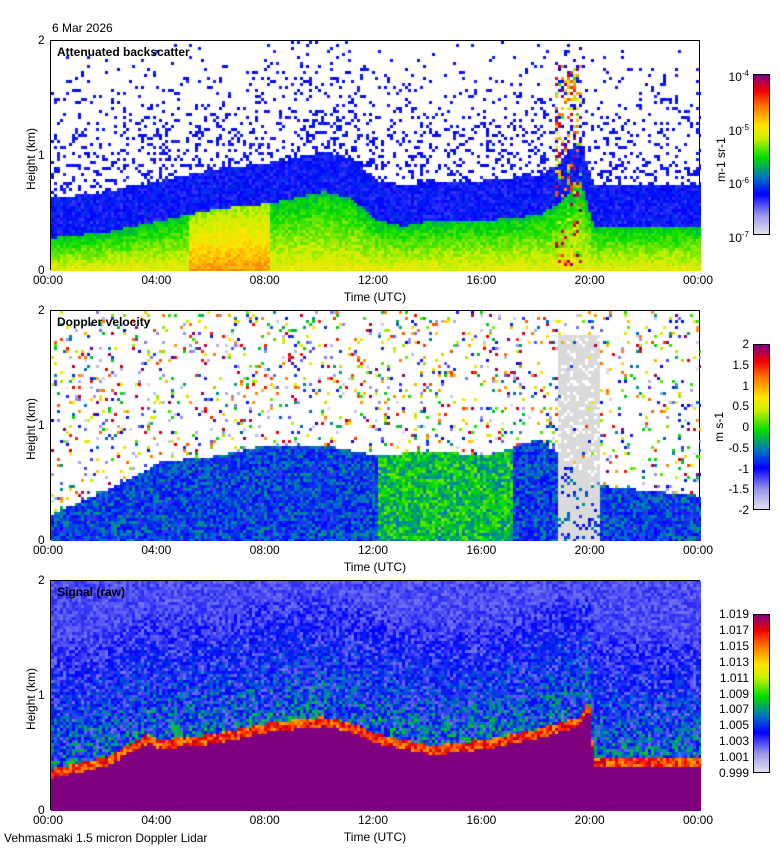  I want to click on date-label: 6 Mar 2026, so click(82, 28).